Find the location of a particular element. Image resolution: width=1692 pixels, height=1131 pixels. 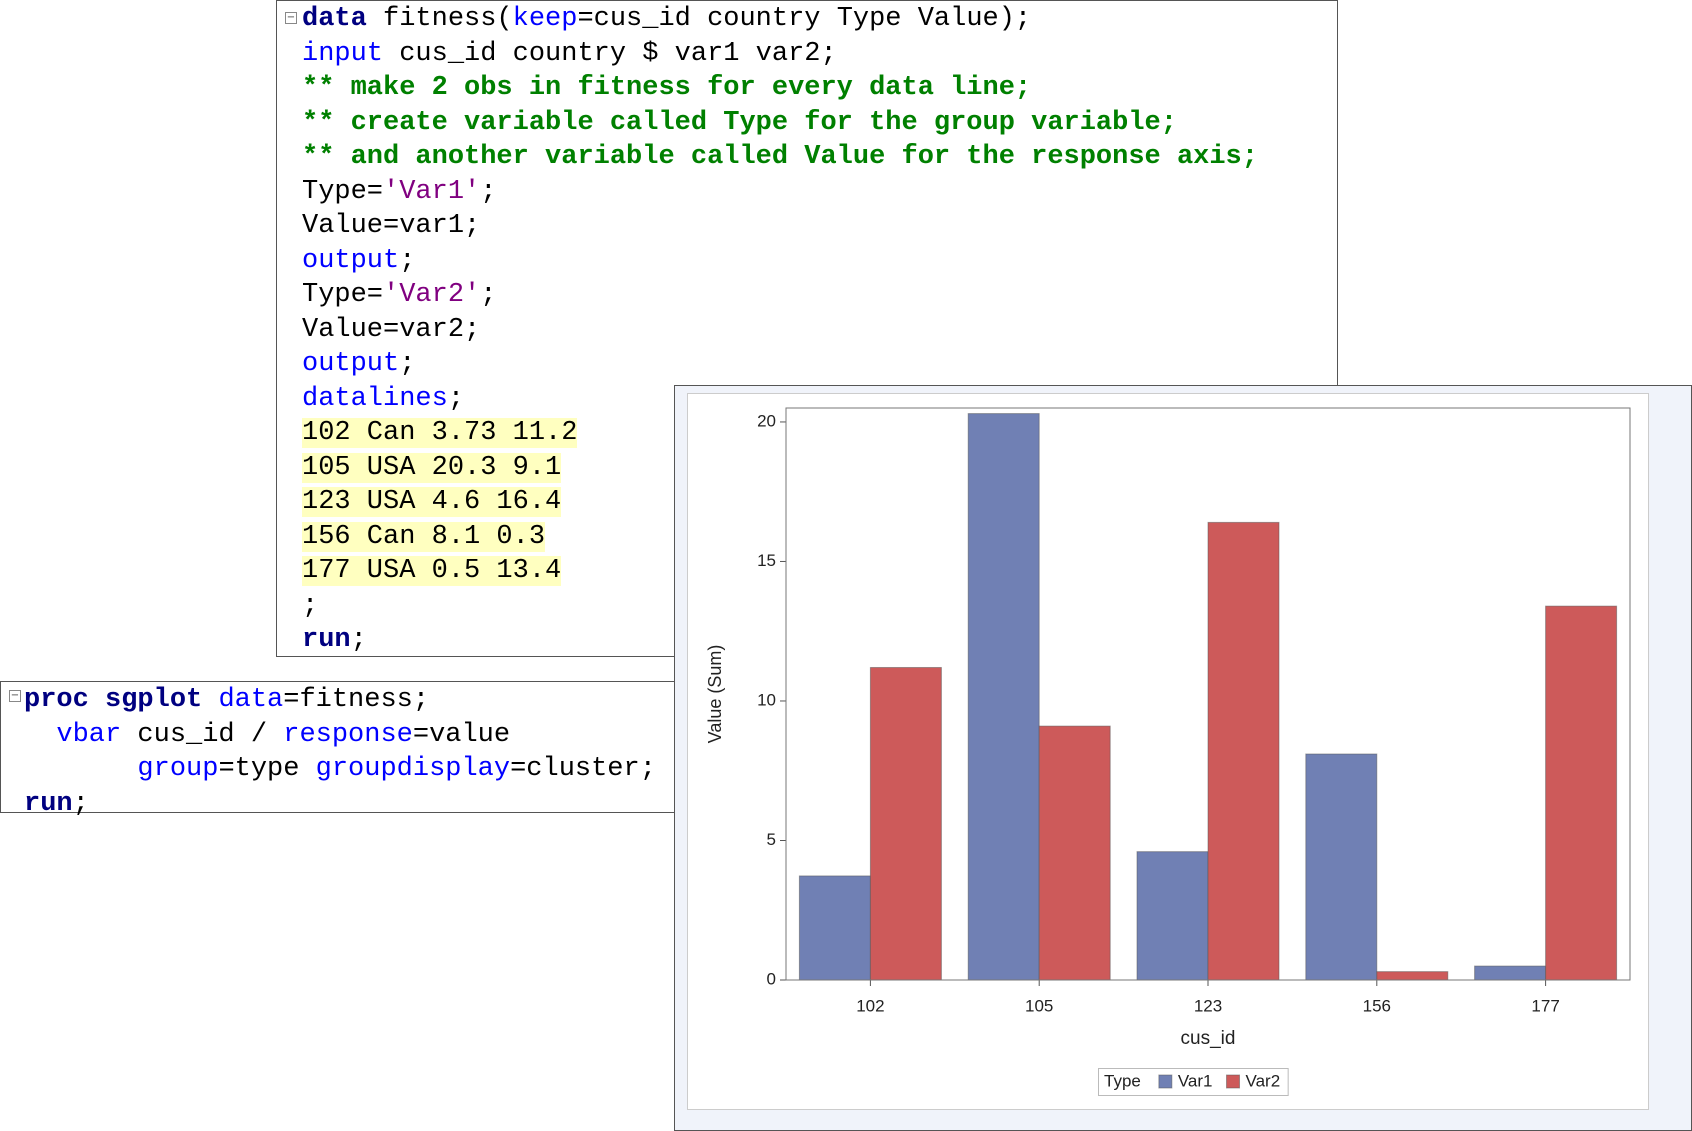

code-token: Value=var2; is located at coordinates (391, 329).